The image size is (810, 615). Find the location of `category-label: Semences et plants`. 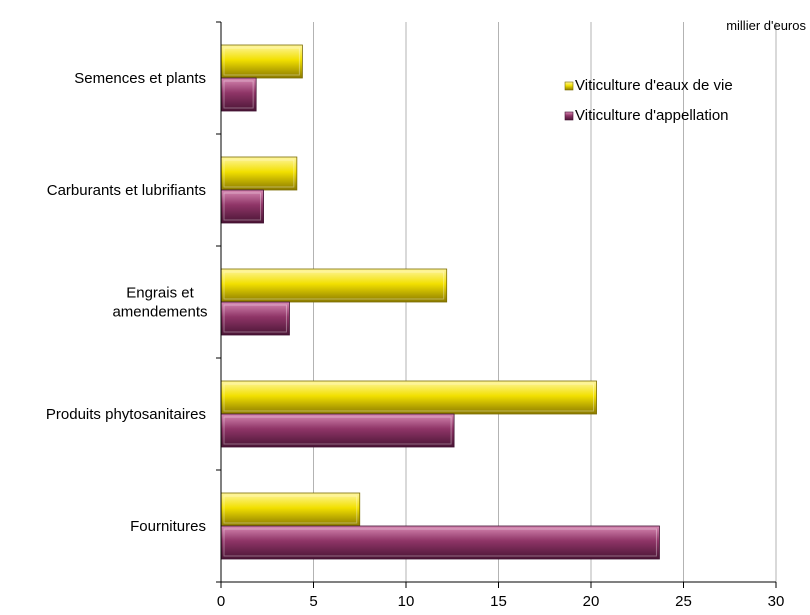

category-label: Semences et plants is located at coordinates (140, 78).